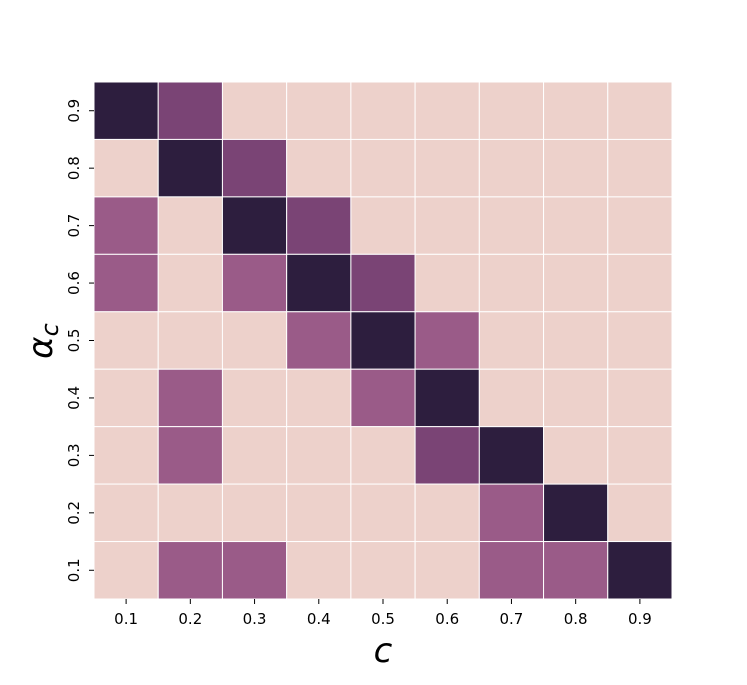 The height and width of the screenshot is (685, 747). Describe the element at coordinates (576, 513) in the screenshot. I see `heatmap-cell-0.2-0.8` at that location.